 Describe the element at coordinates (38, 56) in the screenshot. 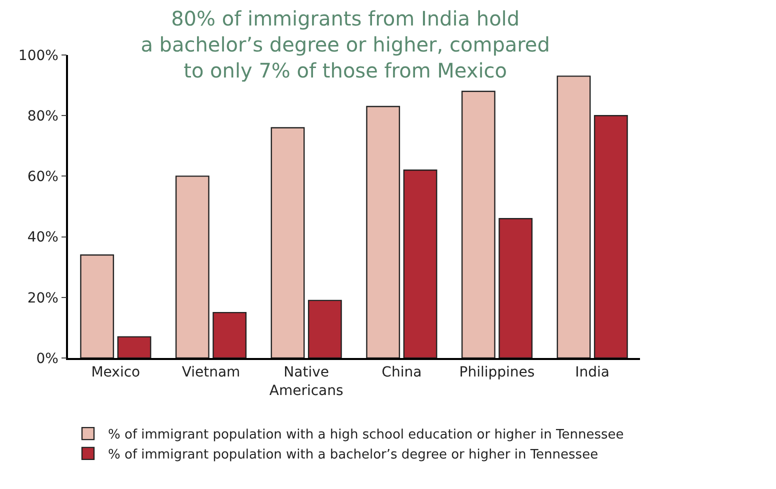

I see `y-tick-label: 100%` at that location.